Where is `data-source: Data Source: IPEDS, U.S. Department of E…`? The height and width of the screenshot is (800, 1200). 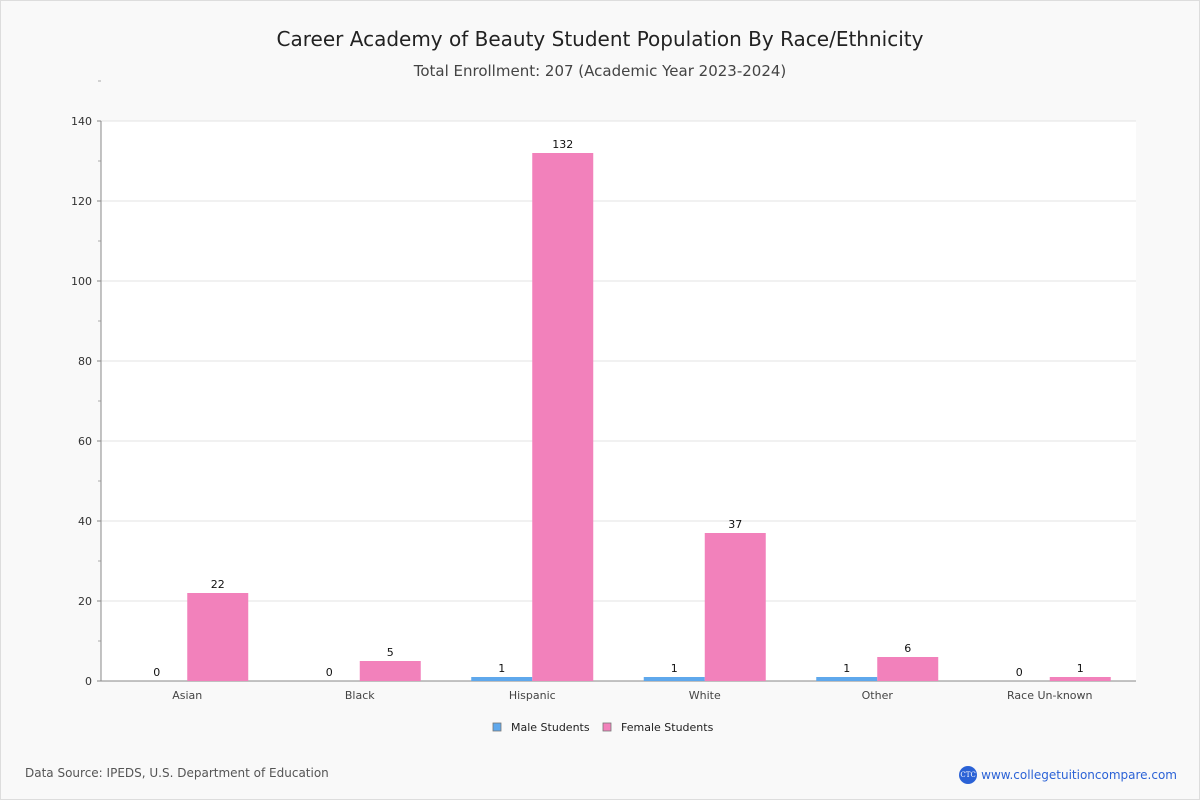 data-source: Data Source: IPEDS, U.S. Department of E… is located at coordinates (177, 773).